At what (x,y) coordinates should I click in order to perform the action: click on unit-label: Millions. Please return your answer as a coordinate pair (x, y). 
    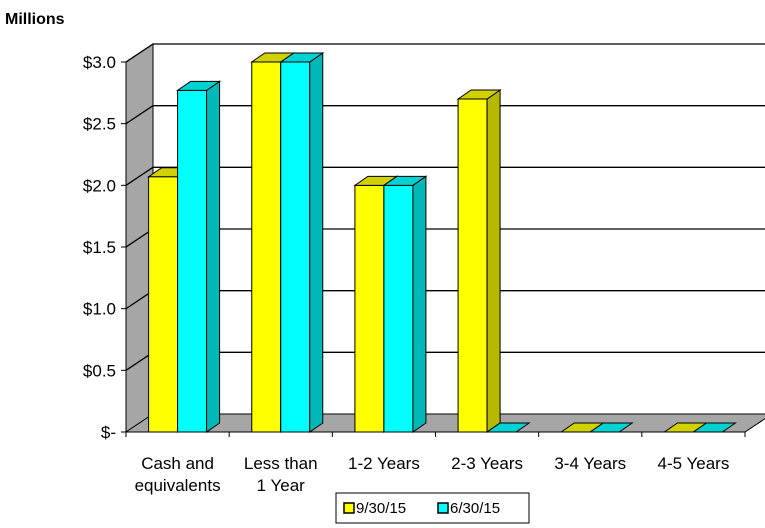
    Looking at the image, I should click on (35, 19).